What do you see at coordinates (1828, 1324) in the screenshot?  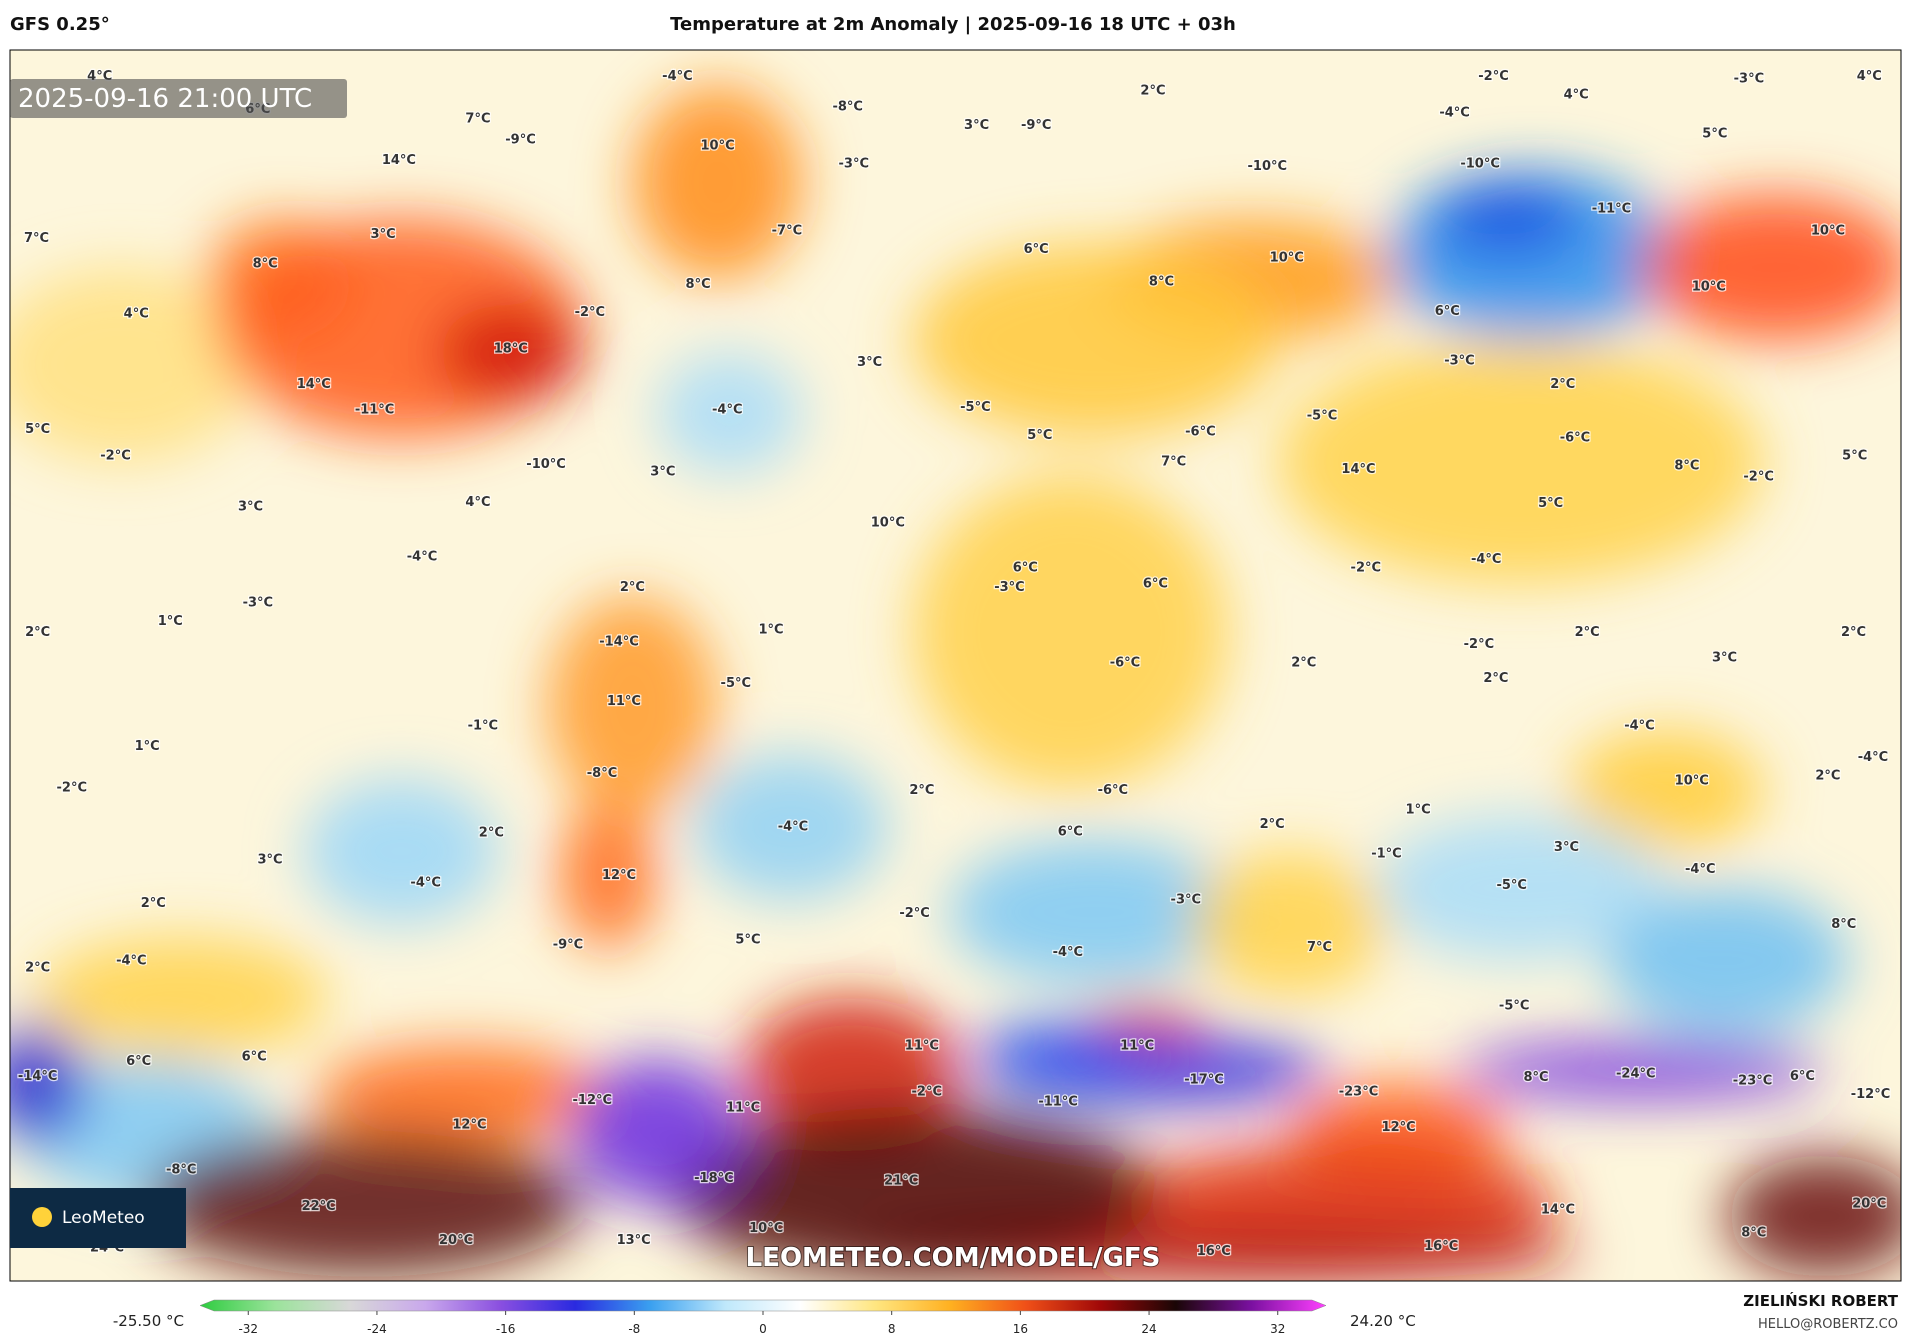 I see `credit-email: HELLO@ROBERTZ.CO` at bounding box center [1828, 1324].